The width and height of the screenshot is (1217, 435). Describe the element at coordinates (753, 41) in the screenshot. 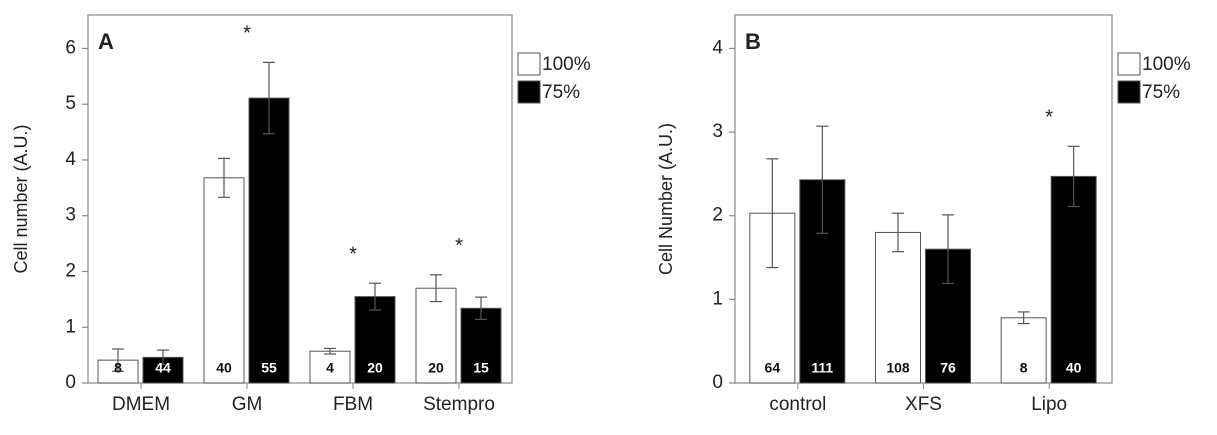

I see `panel-label: B` at that location.